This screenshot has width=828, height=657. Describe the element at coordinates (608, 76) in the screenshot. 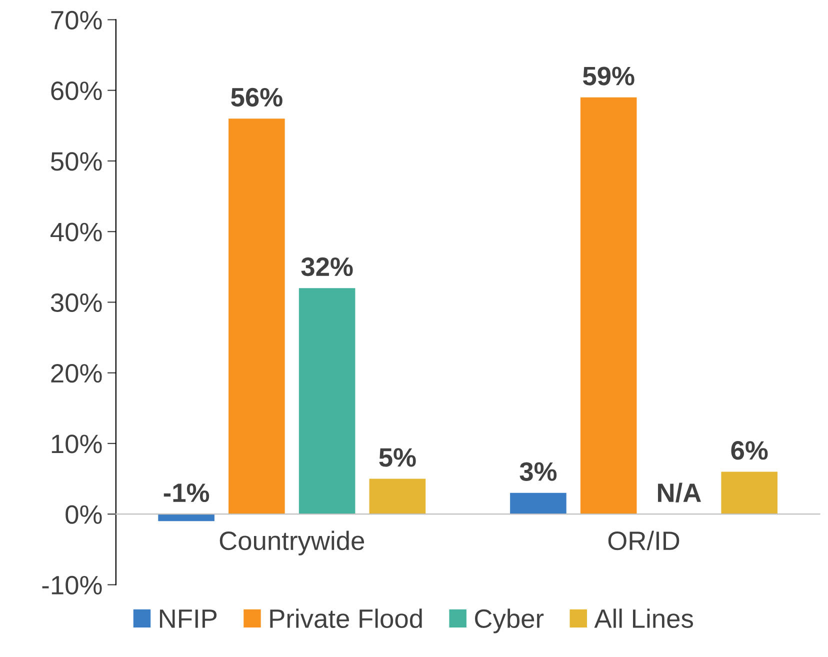

I see `data-label: 59%` at that location.